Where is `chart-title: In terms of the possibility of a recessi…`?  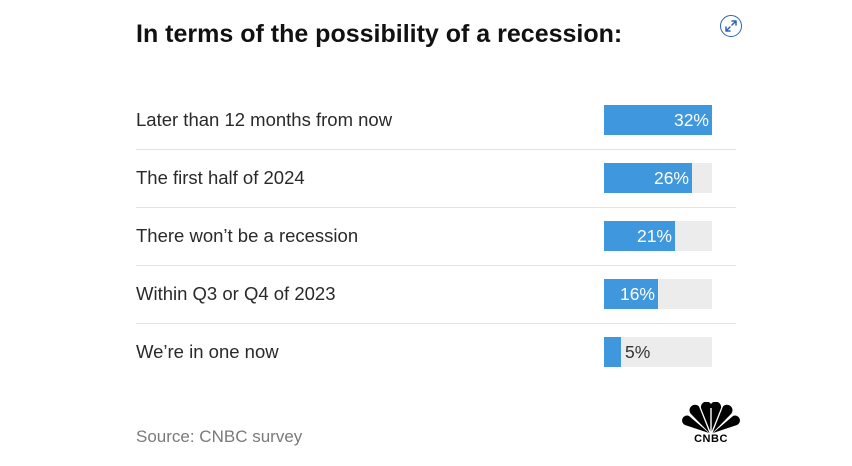 chart-title: In terms of the possibility of a recessi… is located at coordinates (379, 34).